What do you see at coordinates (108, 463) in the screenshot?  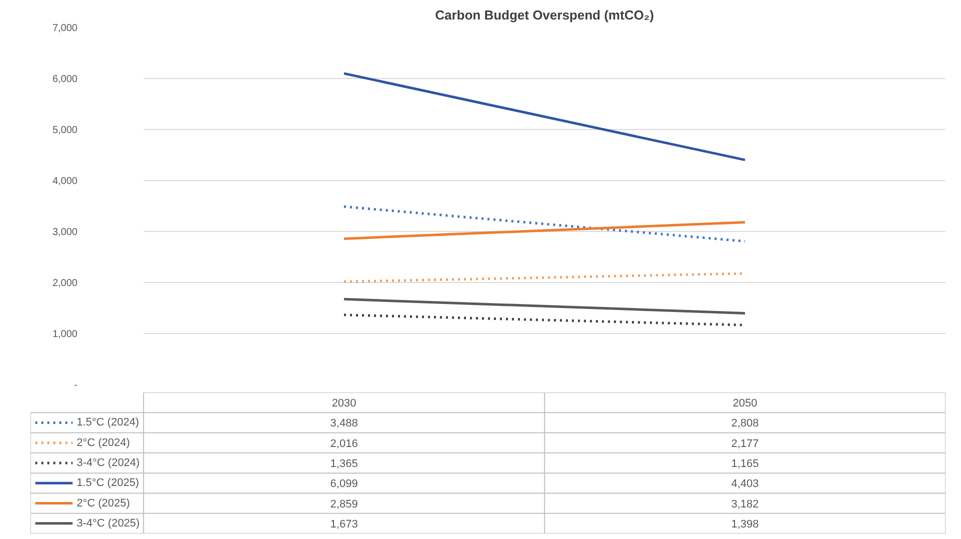 I see `legend-label: 3-4°C (2024)` at bounding box center [108, 463].